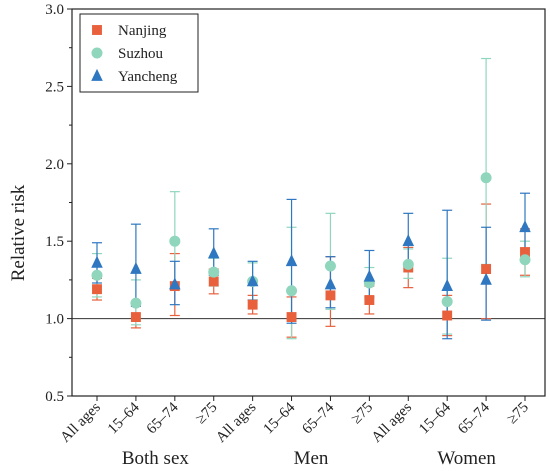  What do you see at coordinates (148, 77) in the screenshot?
I see `legend-label: Yancheng` at bounding box center [148, 77].